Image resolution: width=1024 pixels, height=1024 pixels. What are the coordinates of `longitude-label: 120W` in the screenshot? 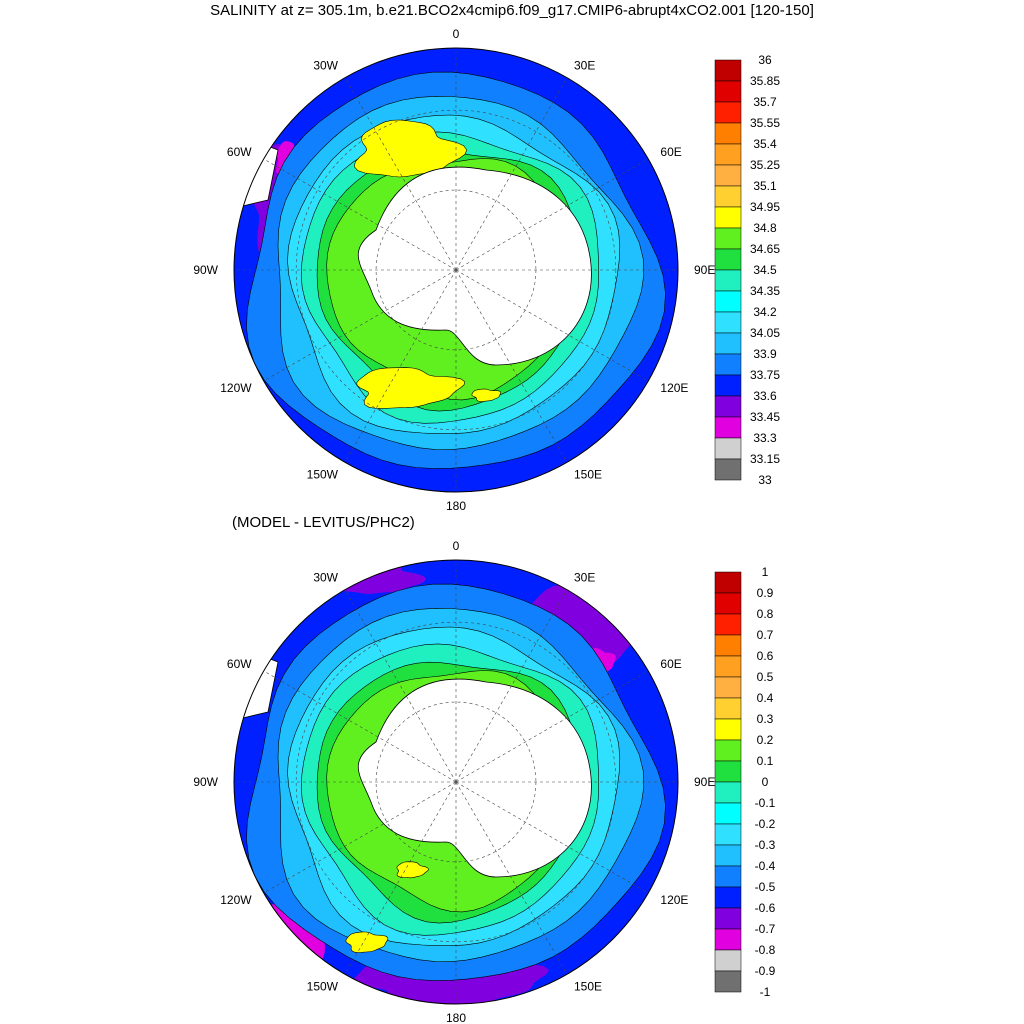 It's located at (236, 388).